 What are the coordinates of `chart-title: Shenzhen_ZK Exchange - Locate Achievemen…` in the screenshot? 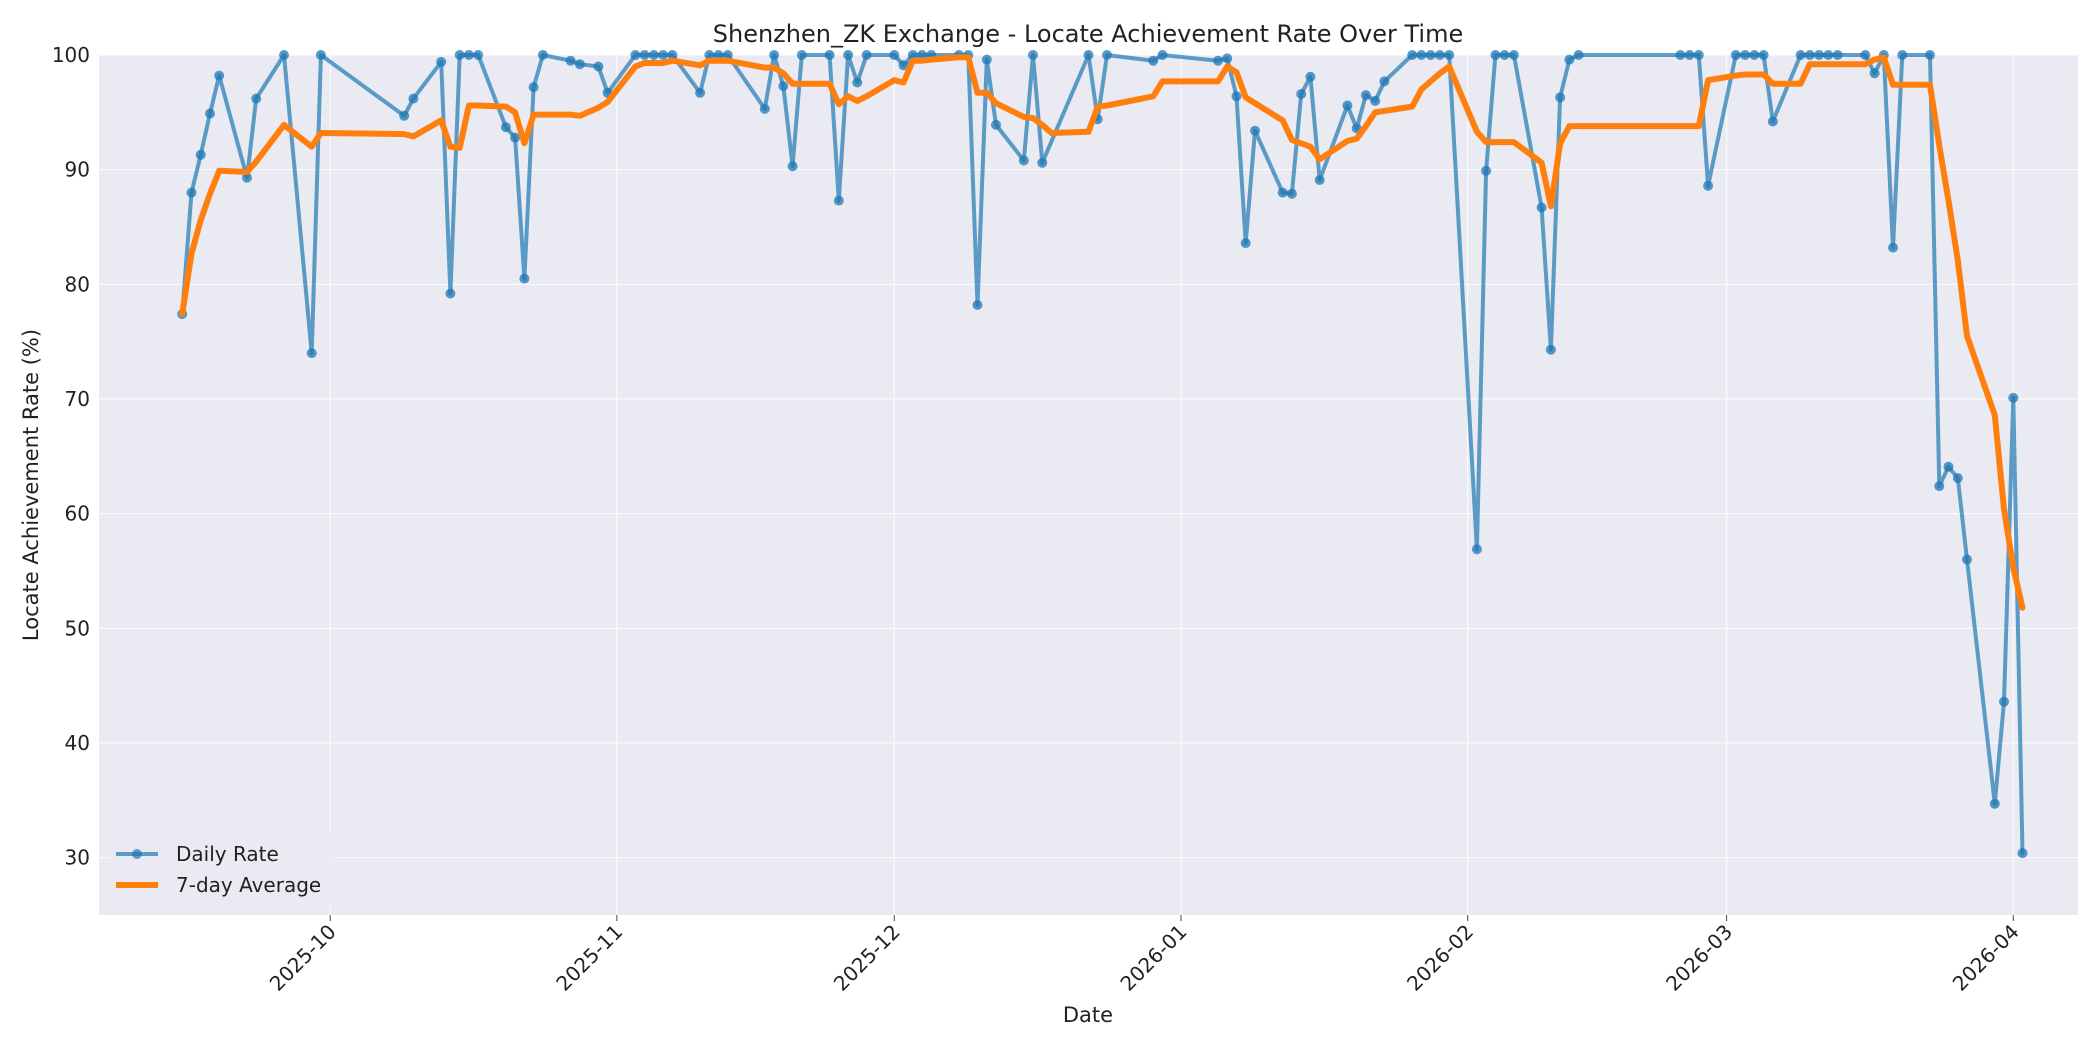 It's located at (1088, 34).